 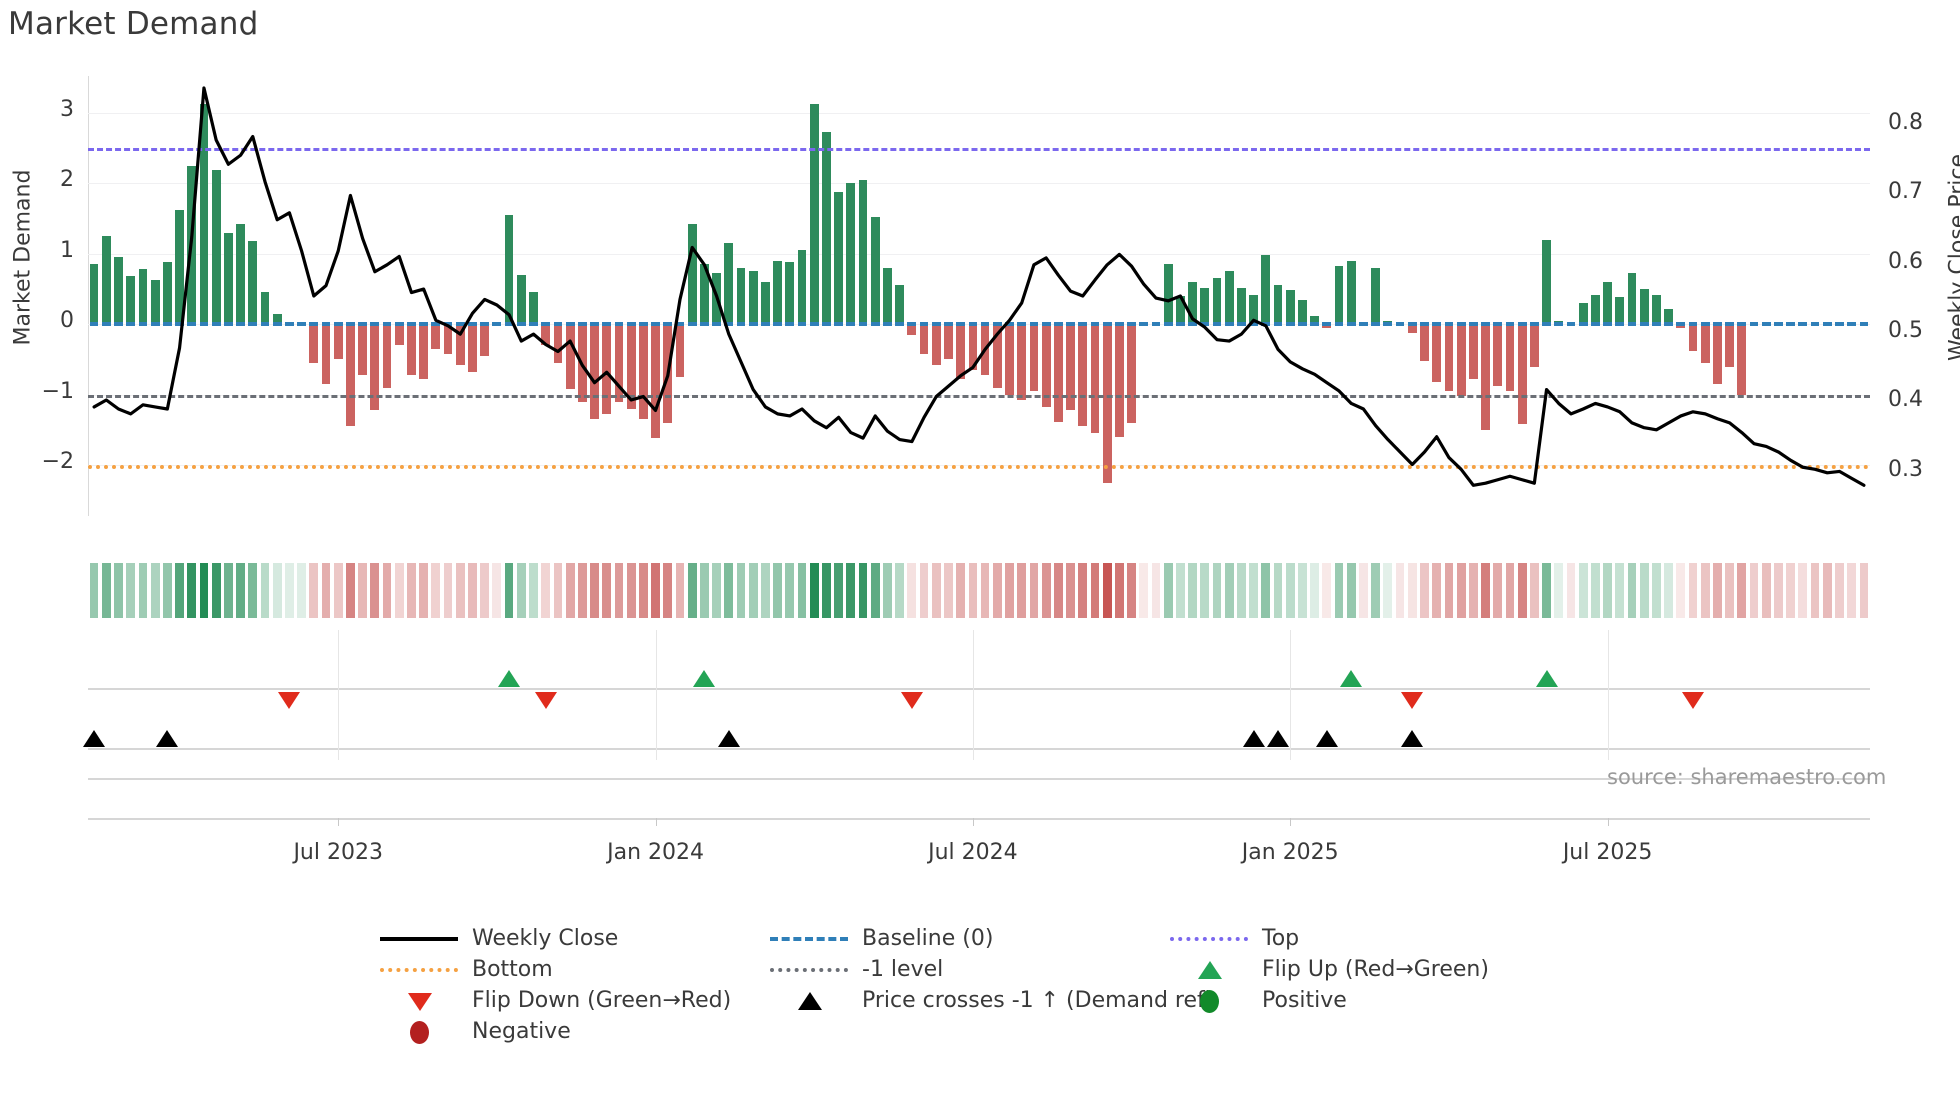 What do you see at coordinates (499, 938) in the screenshot?
I see `legend-item: Weekly Close` at bounding box center [499, 938].